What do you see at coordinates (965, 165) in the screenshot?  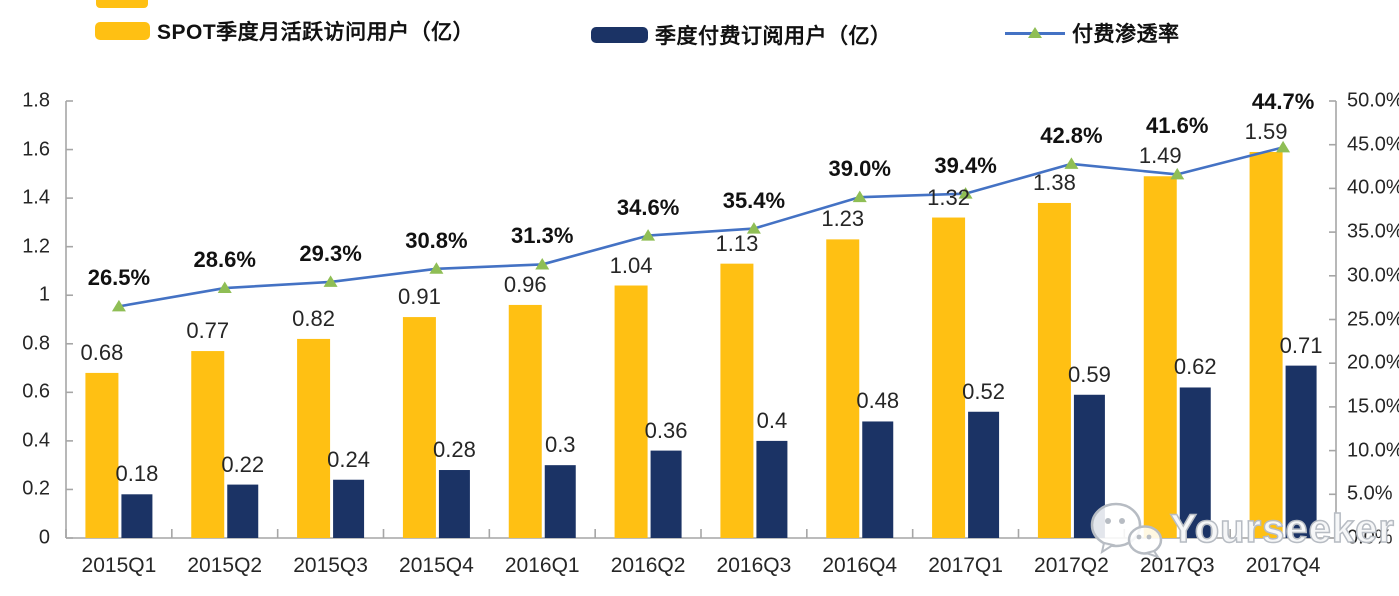 I see `penetration-label: 39.4%` at bounding box center [965, 165].